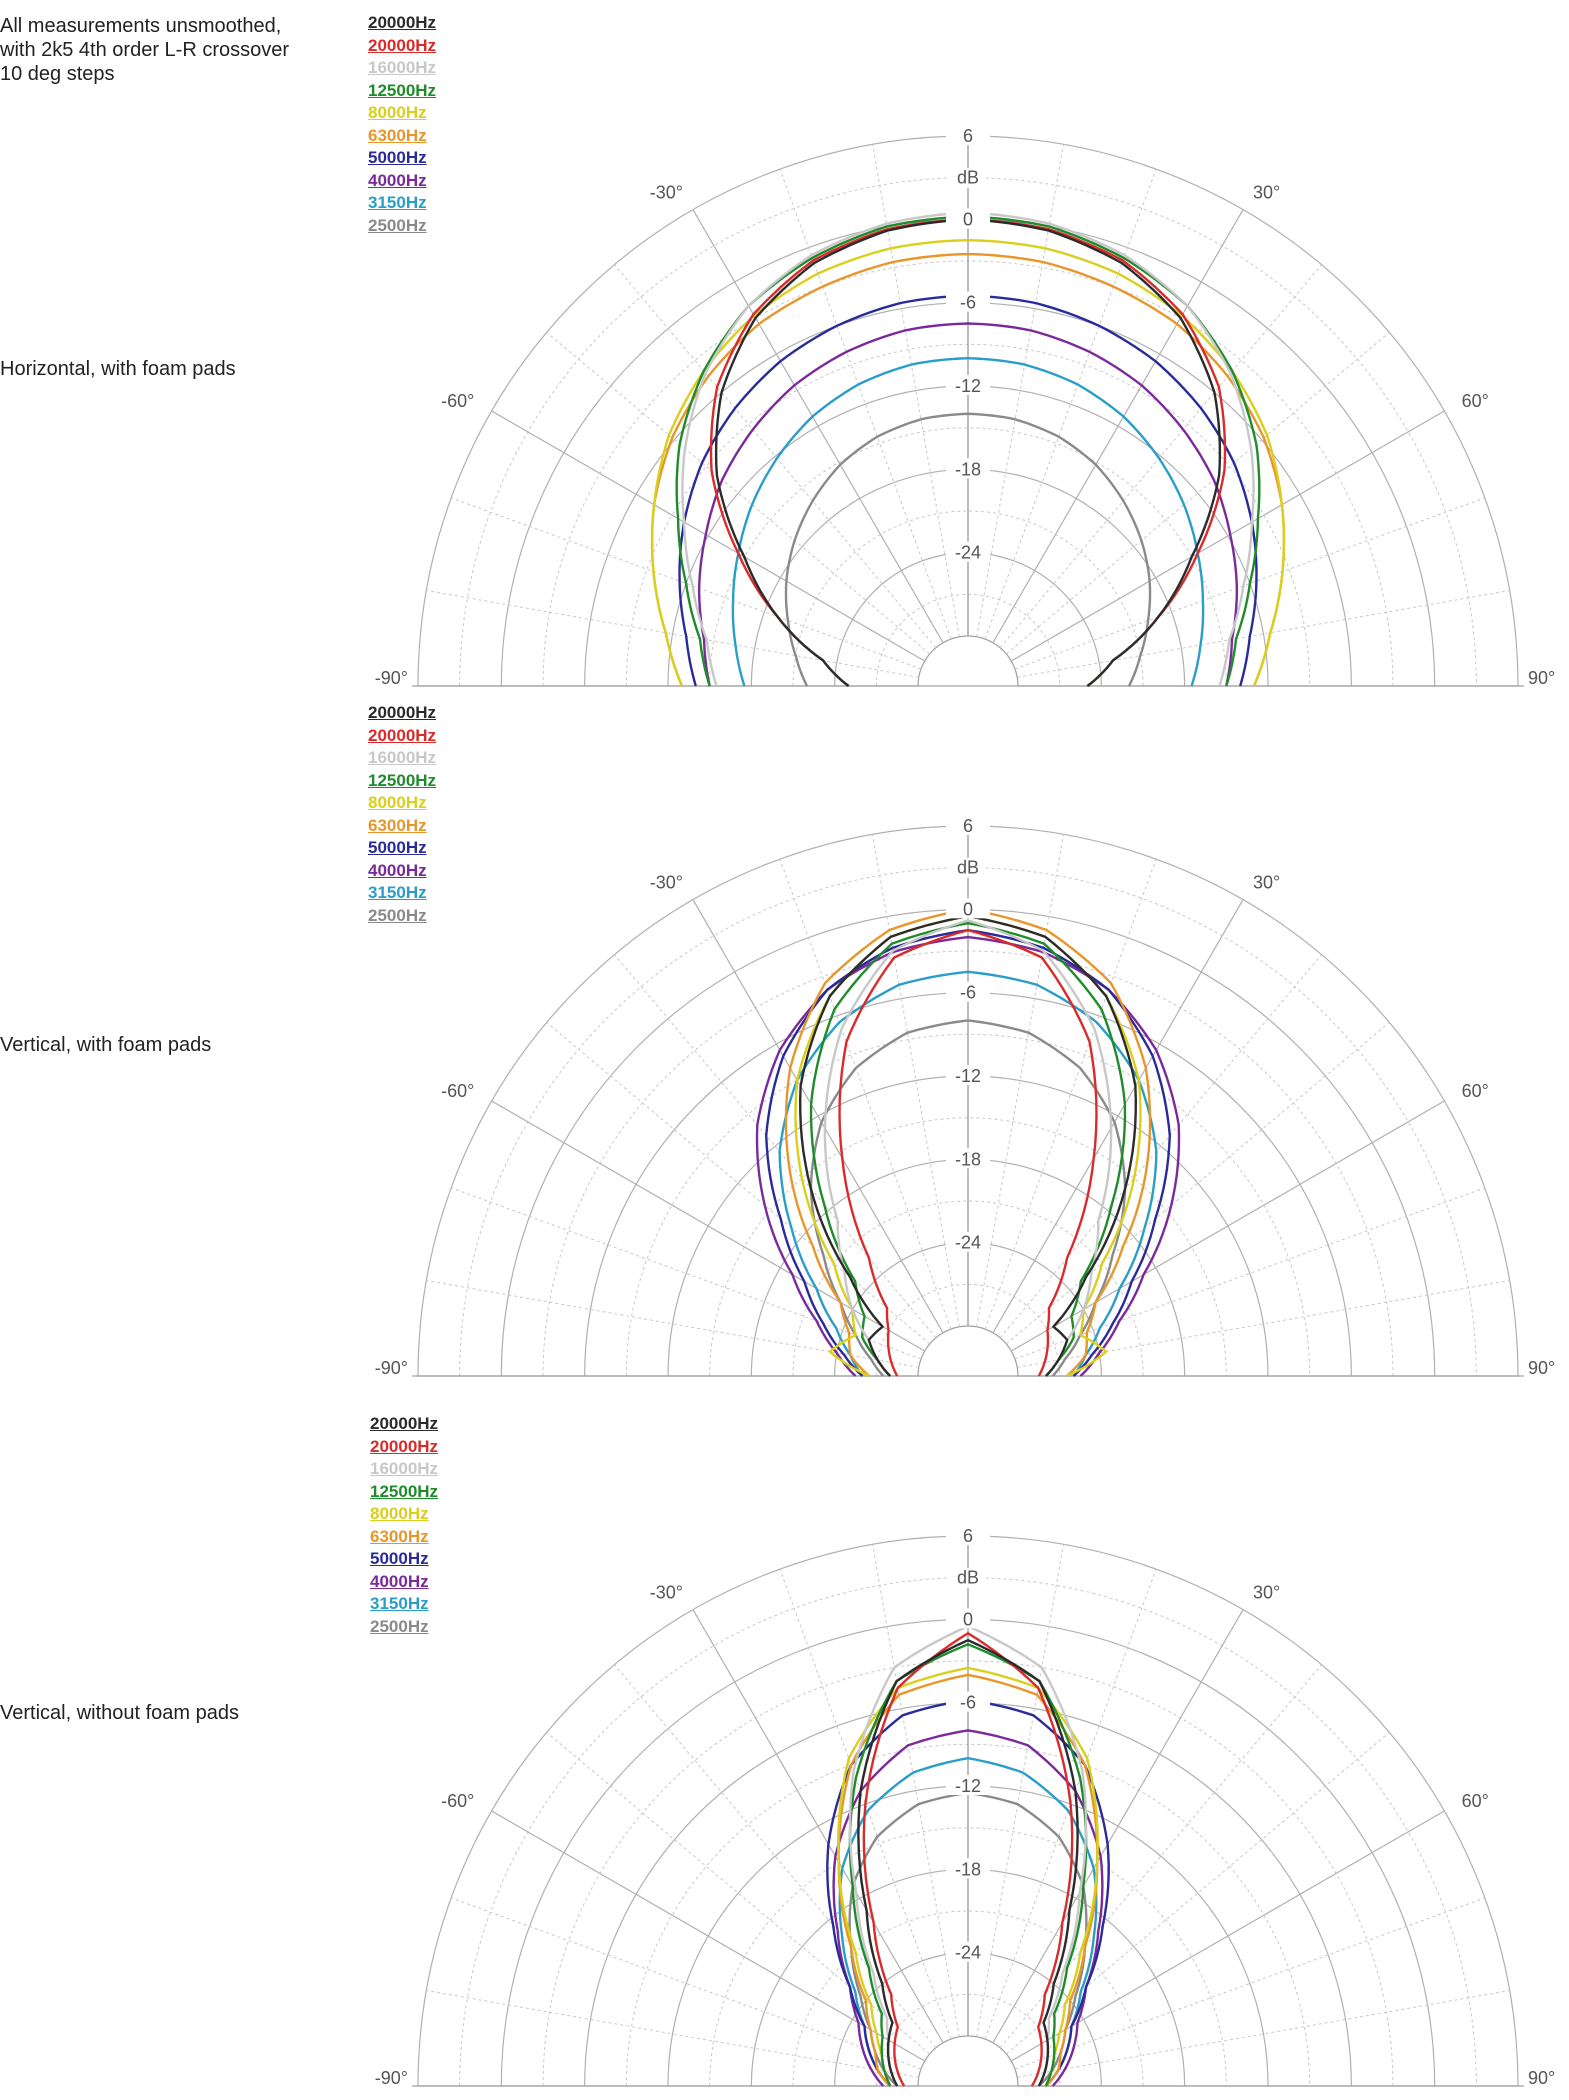 The image size is (1569, 2100). I want to click on unit-label-backing, so click(968, 867).